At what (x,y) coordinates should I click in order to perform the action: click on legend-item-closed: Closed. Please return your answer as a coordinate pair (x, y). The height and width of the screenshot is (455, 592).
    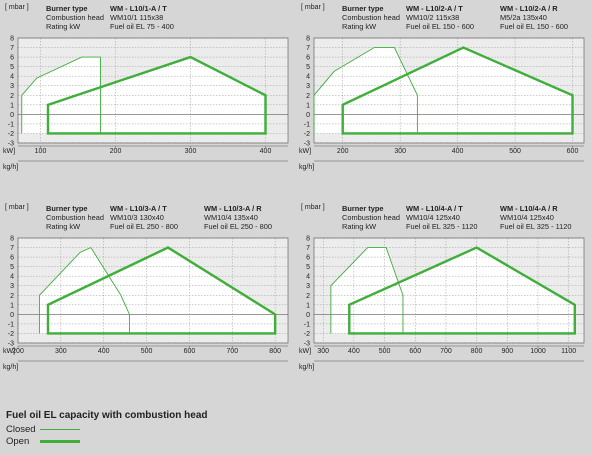
    Looking at the image, I should click on (107, 430).